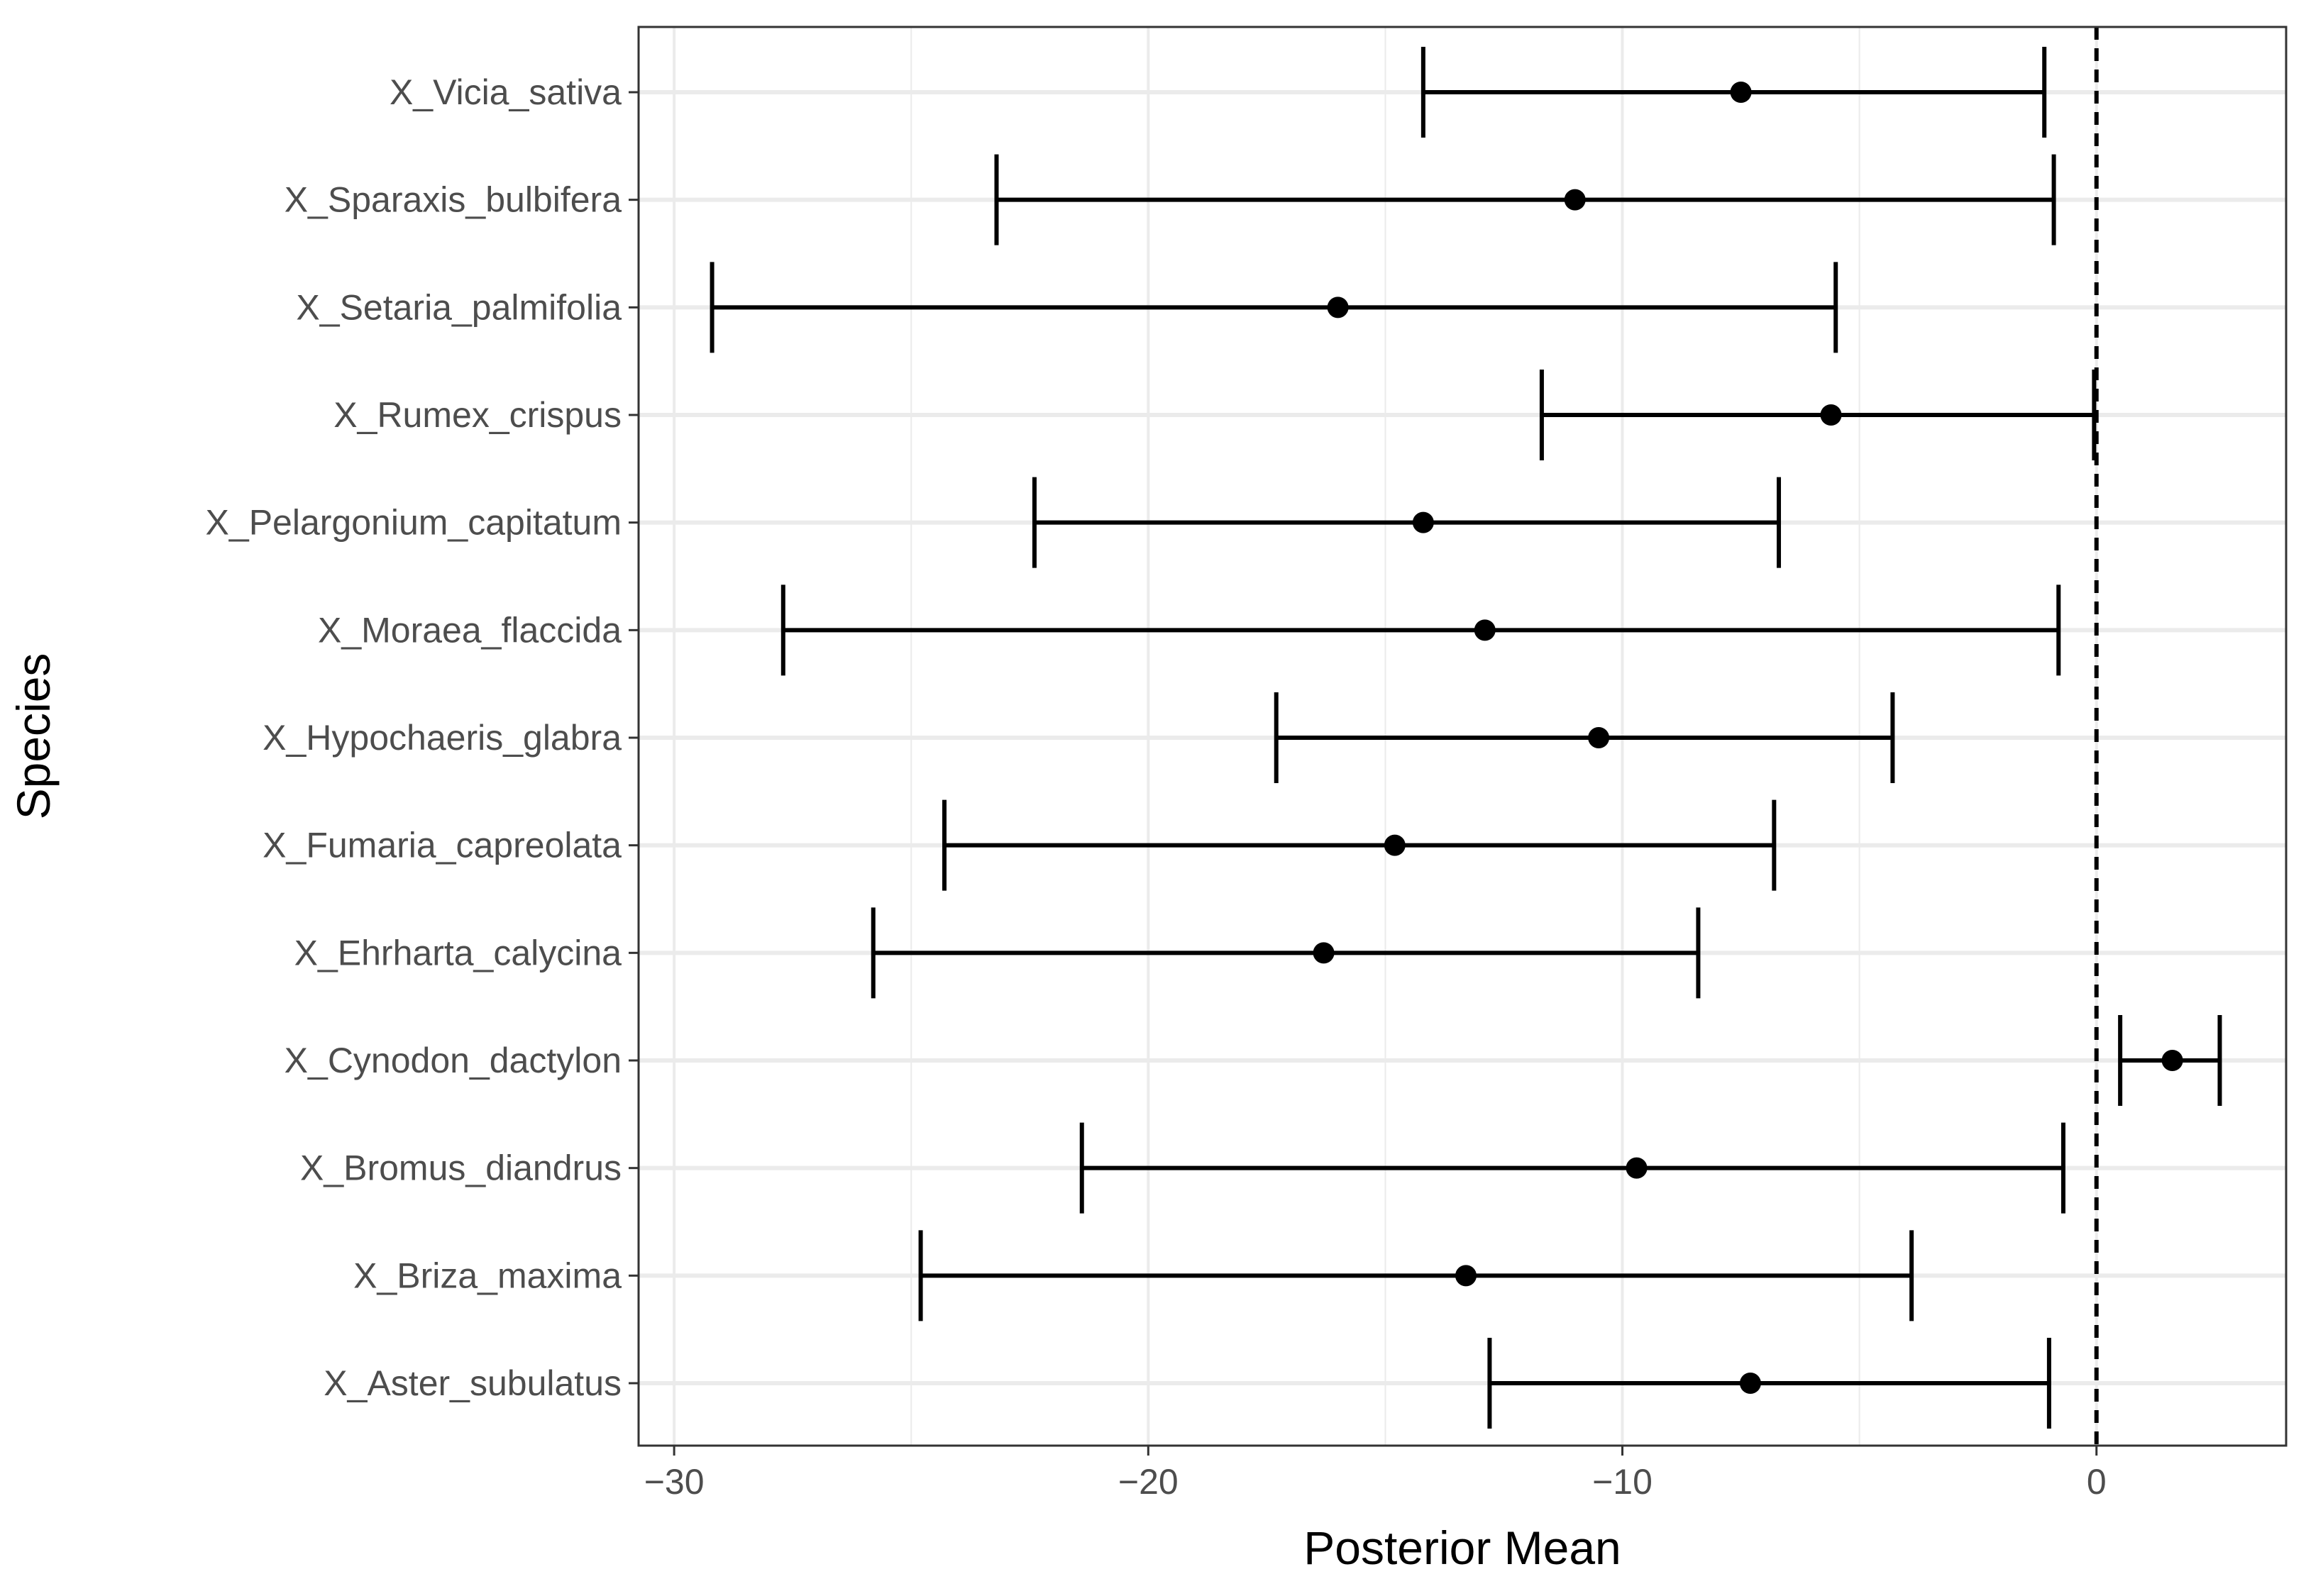  Describe the element at coordinates (477, 415) in the screenshot. I see `y-tick-label: X_Rumex_crispus` at that location.